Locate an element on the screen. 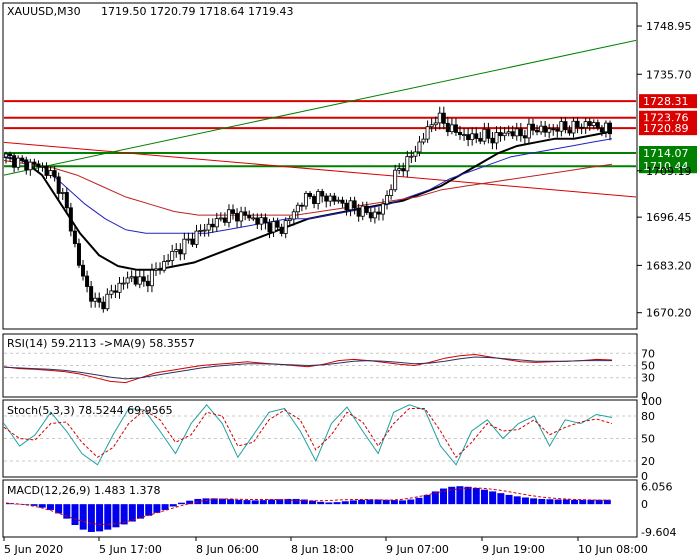  level-label-box is located at coordinates (668, 101).